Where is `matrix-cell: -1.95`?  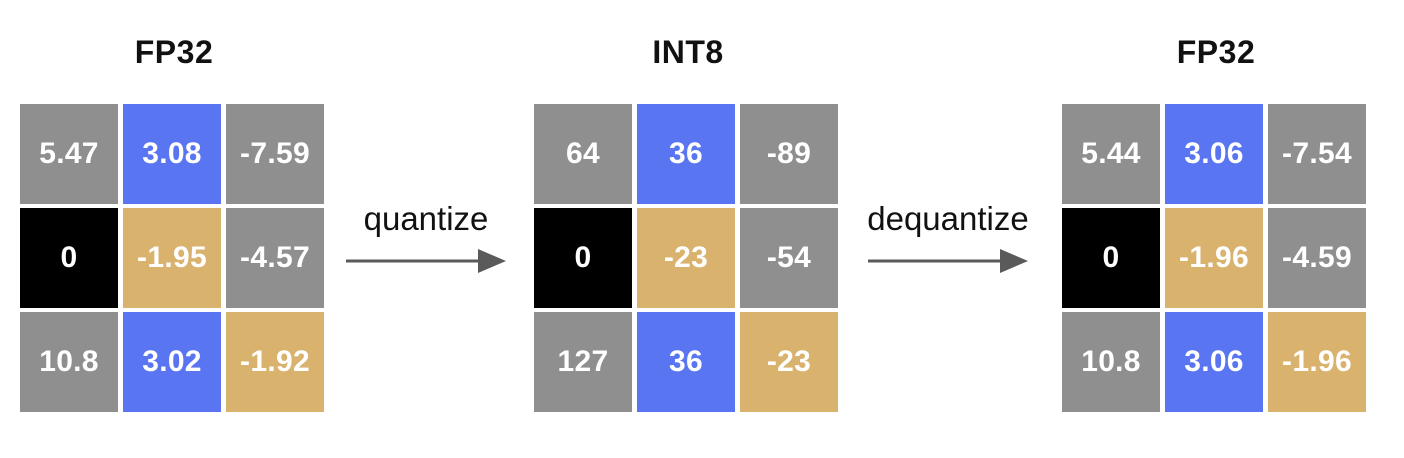
matrix-cell: -1.95 is located at coordinates (172, 258).